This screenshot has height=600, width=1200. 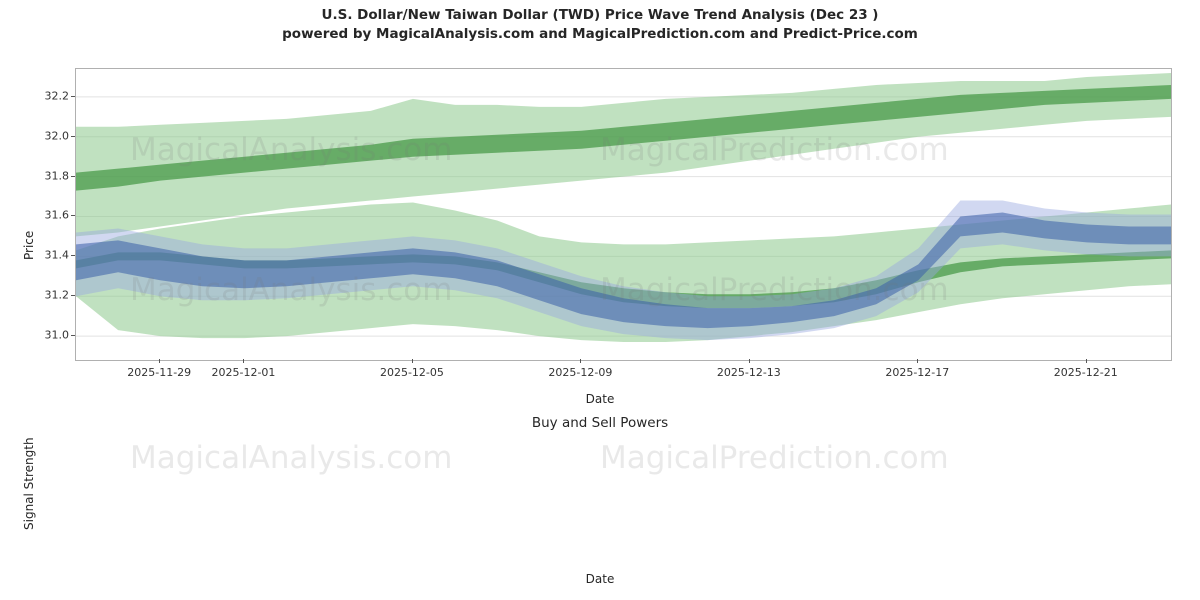 I want to click on upper-y-tick-label: 32.2, so click(x=57, y=96).